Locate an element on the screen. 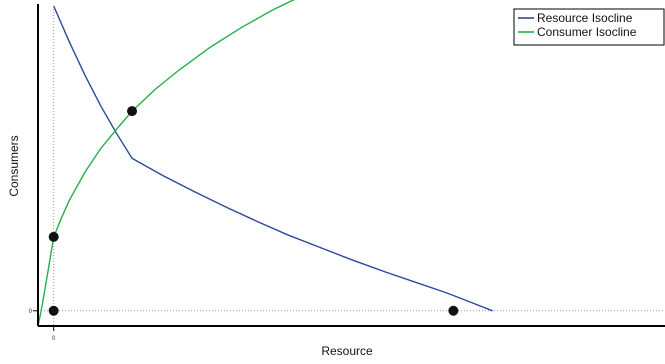  x-axis-title: Resource is located at coordinates (347, 351).